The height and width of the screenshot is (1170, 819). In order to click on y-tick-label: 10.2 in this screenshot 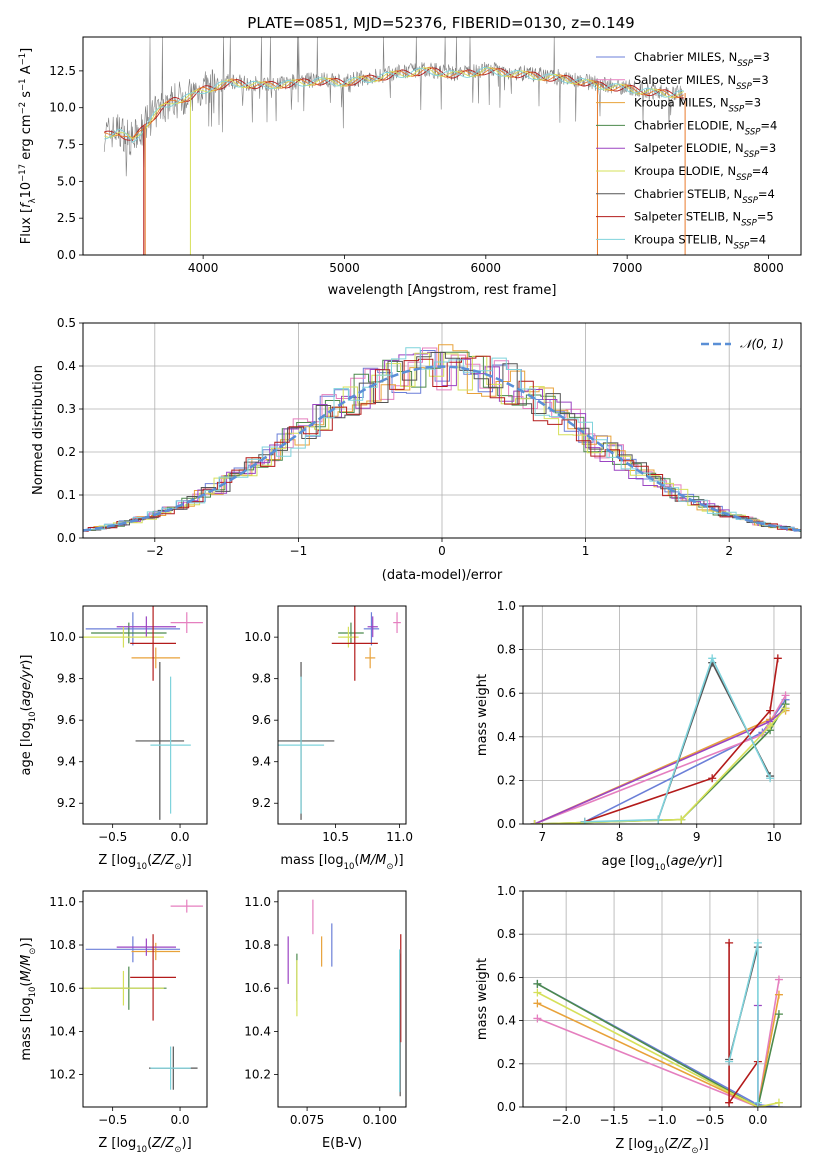, I will do `click(62, 1075)`.